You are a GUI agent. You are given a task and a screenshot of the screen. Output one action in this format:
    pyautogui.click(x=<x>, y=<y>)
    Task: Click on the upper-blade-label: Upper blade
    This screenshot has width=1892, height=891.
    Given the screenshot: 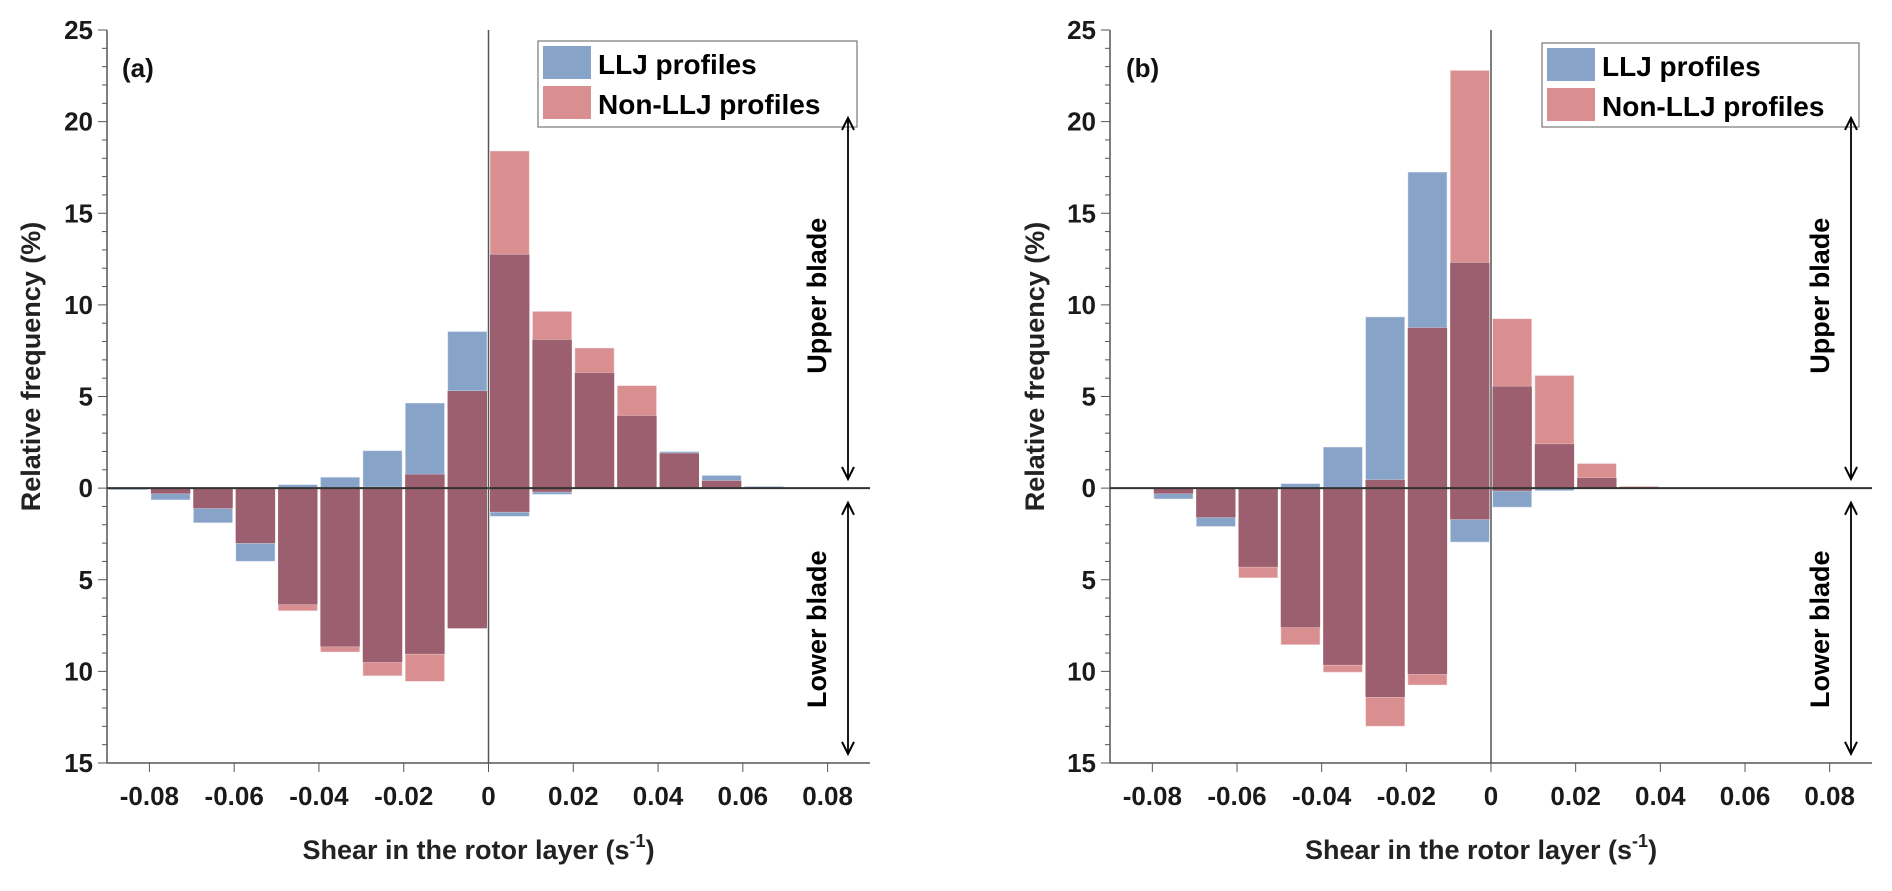 What is the action you would take?
    pyautogui.click(x=1820, y=296)
    